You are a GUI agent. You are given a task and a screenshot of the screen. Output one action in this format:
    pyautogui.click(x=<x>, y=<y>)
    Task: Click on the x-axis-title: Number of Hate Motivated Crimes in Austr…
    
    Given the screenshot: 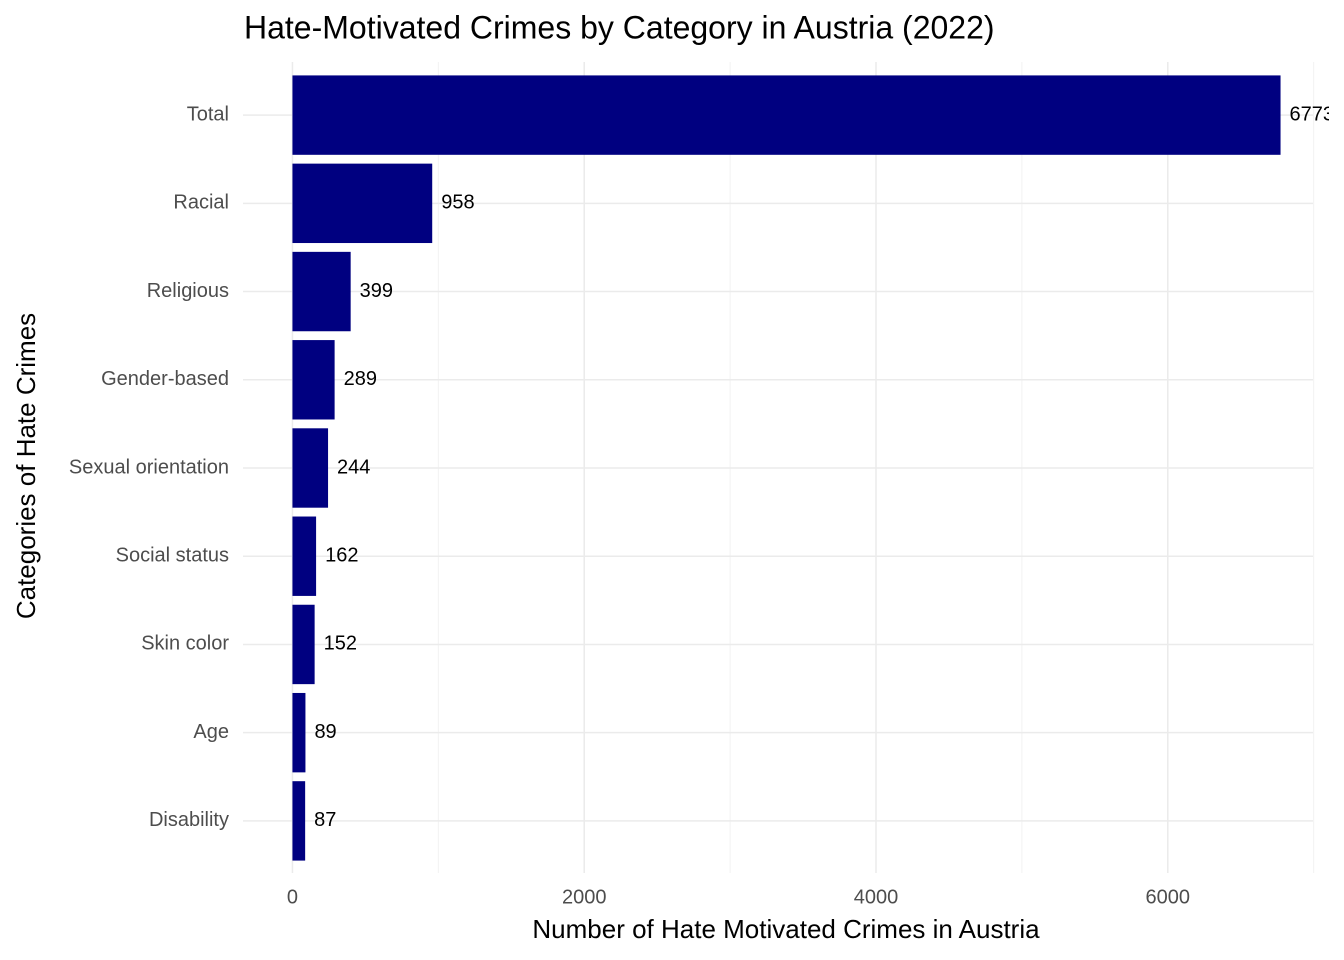 What is the action you would take?
    pyautogui.click(x=786, y=929)
    